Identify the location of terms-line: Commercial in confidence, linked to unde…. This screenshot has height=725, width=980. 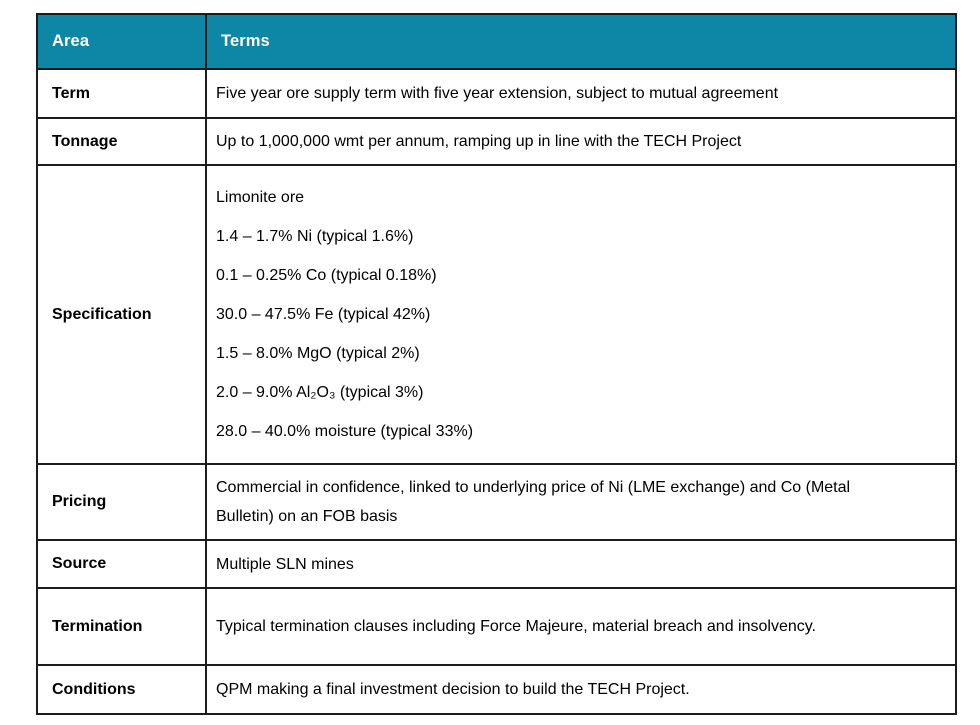
(533, 502).